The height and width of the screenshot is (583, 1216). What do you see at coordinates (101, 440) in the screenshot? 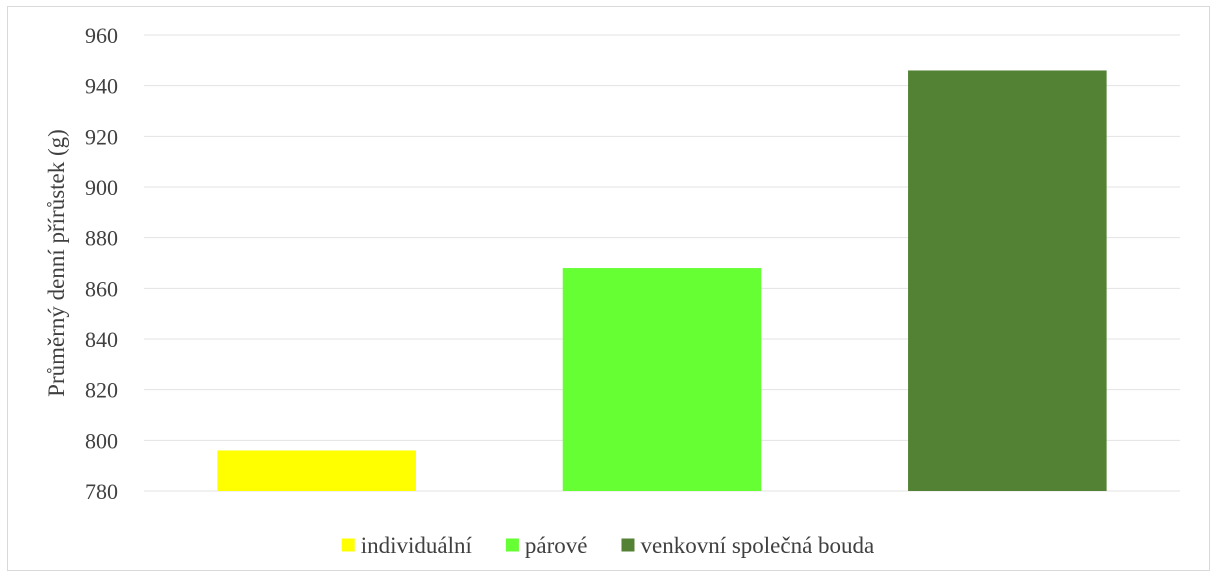
I see `y-tick-label: 800` at bounding box center [101, 440].